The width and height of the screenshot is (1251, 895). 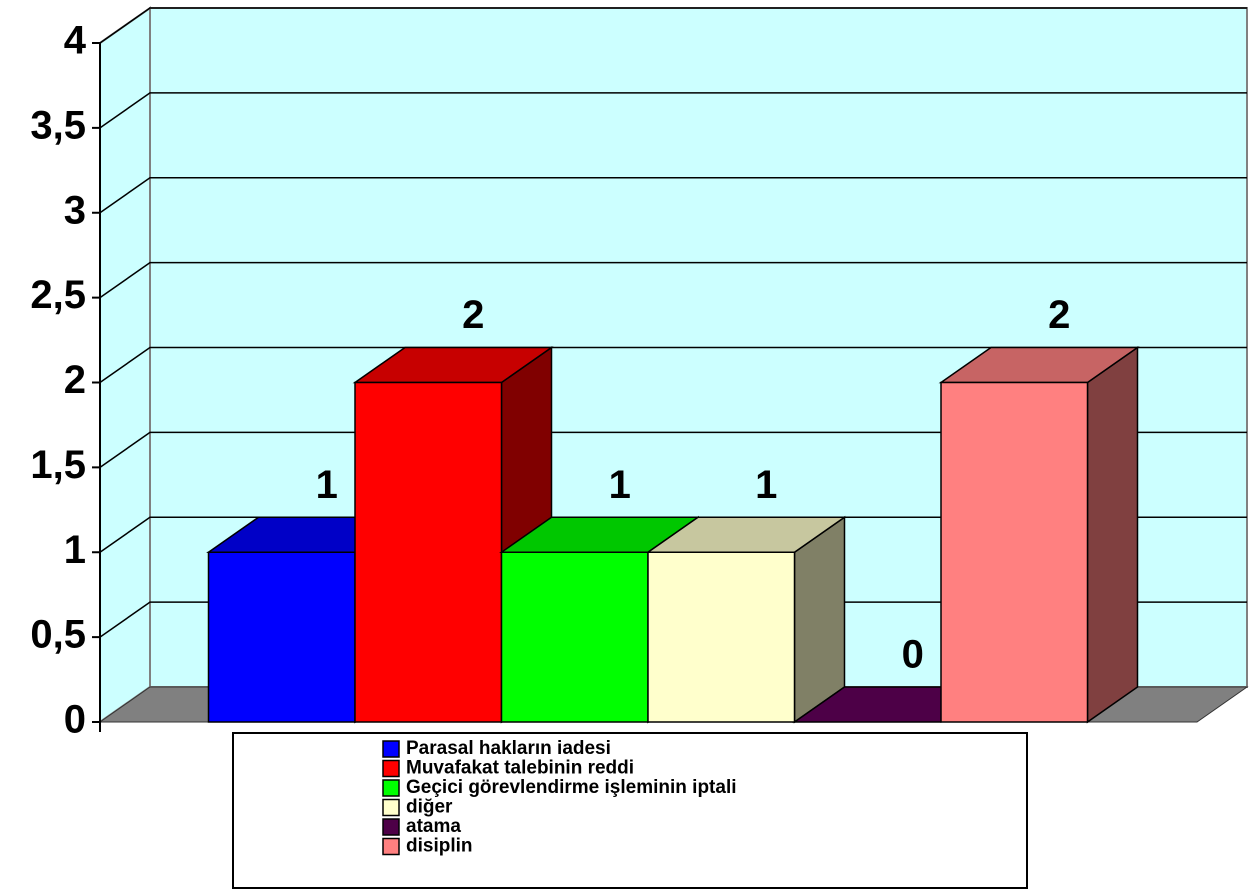 What do you see at coordinates (58, 465) in the screenshot?
I see `y-tick-label: 1,5` at bounding box center [58, 465].